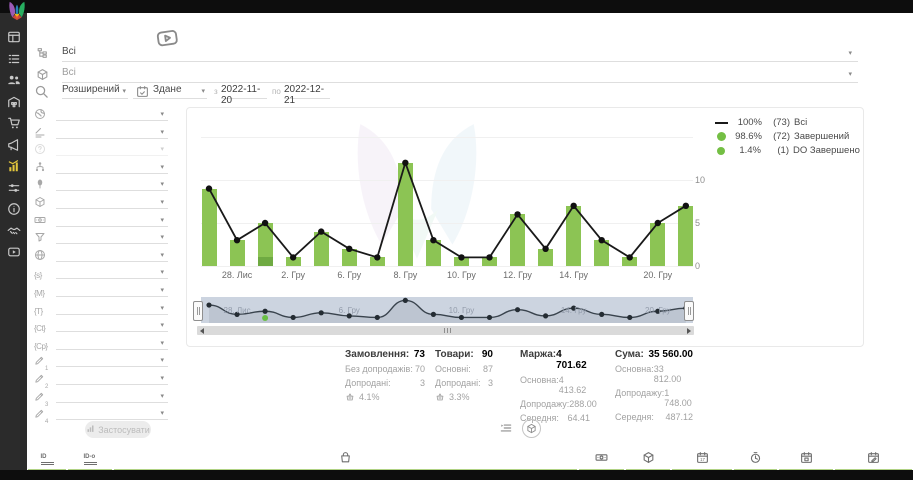 The height and width of the screenshot is (480, 913). Describe the element at coordinates (13, 252) in the screenshot. I see `sidebar-item-video` at that location.